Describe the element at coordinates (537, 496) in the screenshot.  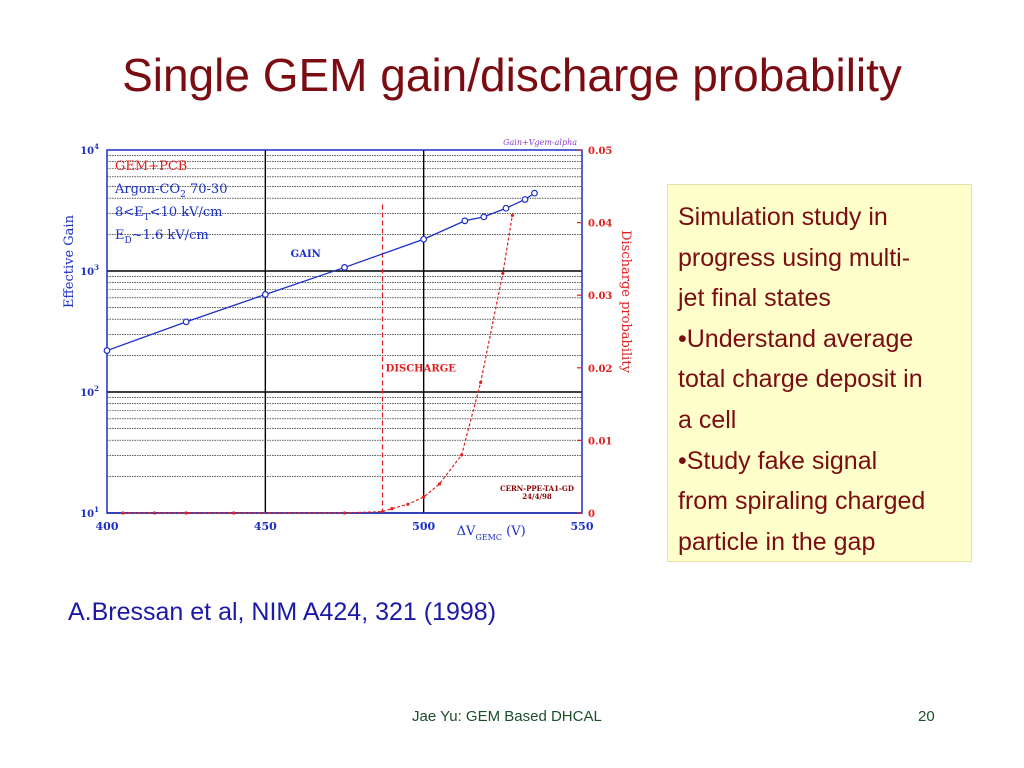
I see `stamp-line: 24/4/98` at that location.